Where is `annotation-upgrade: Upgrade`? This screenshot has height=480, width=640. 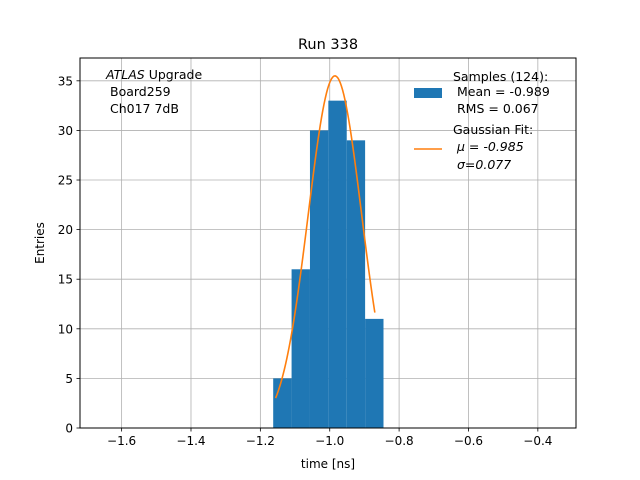 annotation-upgrade: Upgrade is located at coordinates (174, 74).